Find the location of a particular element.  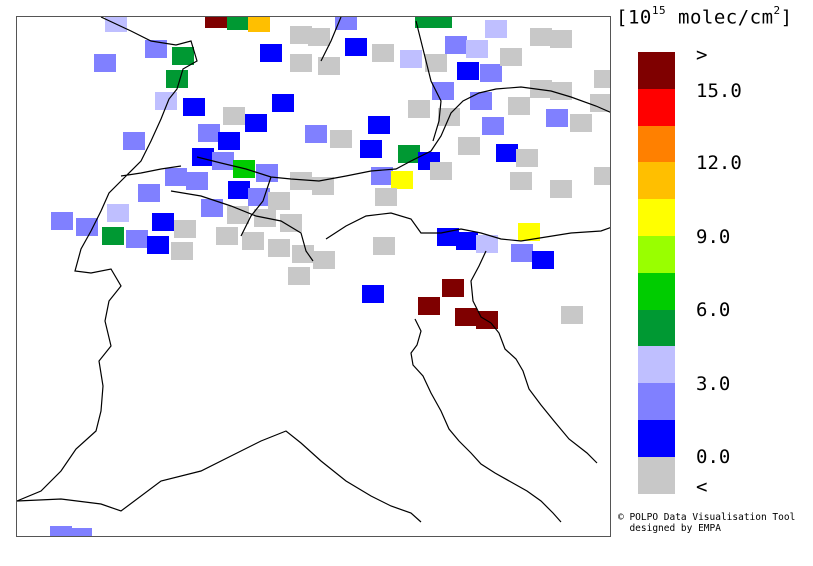

colorbar-label-12: 12.0 is located at coordinates (719, 163).